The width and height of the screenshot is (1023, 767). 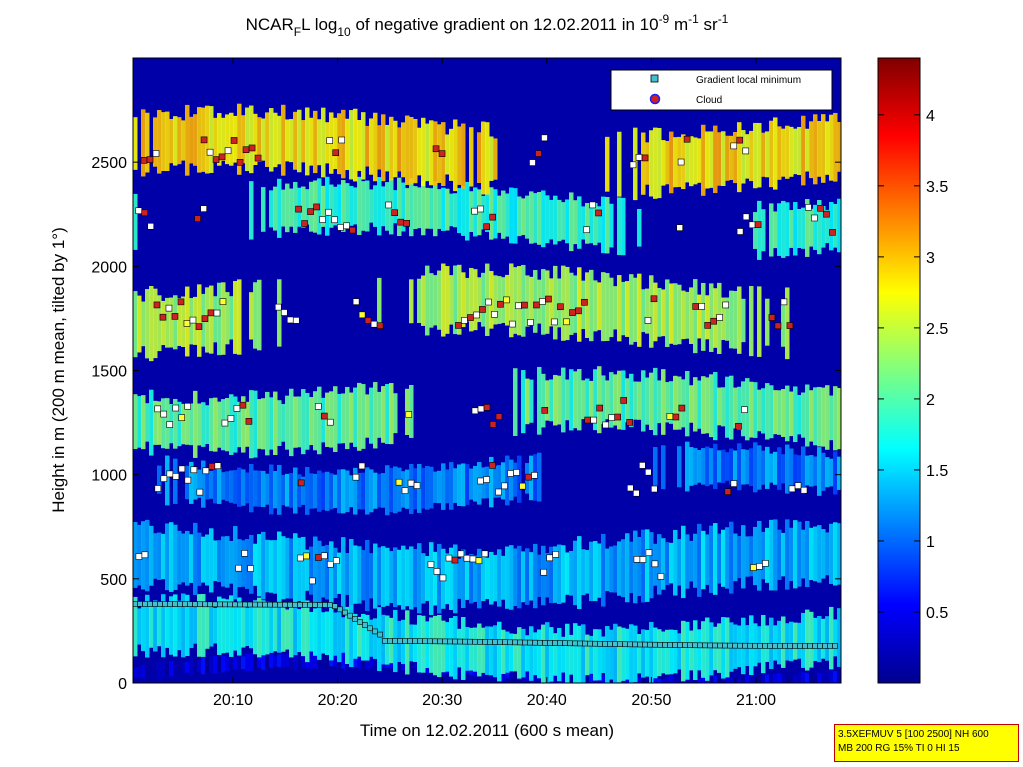 What do you see at coordinates (233, 700) in the screenshot?
I see `x-tick-label: 20:10` at bounding box center [233, 700].